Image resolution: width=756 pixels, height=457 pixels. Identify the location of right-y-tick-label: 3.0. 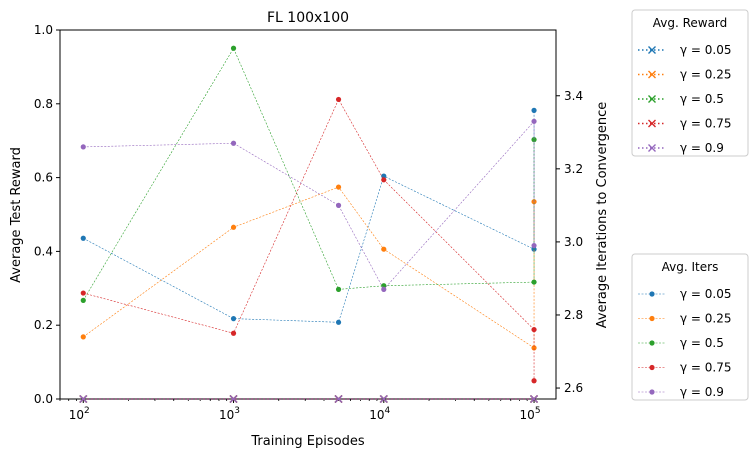
(573, 242).